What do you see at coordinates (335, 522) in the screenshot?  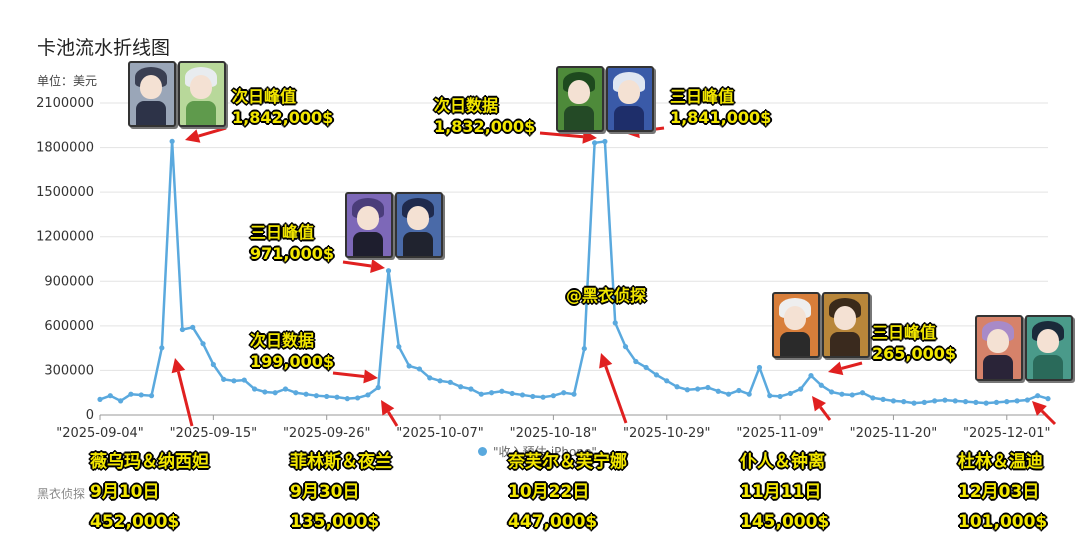 I see `banner-revenue: 135,000$` at bounding box center [335, 522].